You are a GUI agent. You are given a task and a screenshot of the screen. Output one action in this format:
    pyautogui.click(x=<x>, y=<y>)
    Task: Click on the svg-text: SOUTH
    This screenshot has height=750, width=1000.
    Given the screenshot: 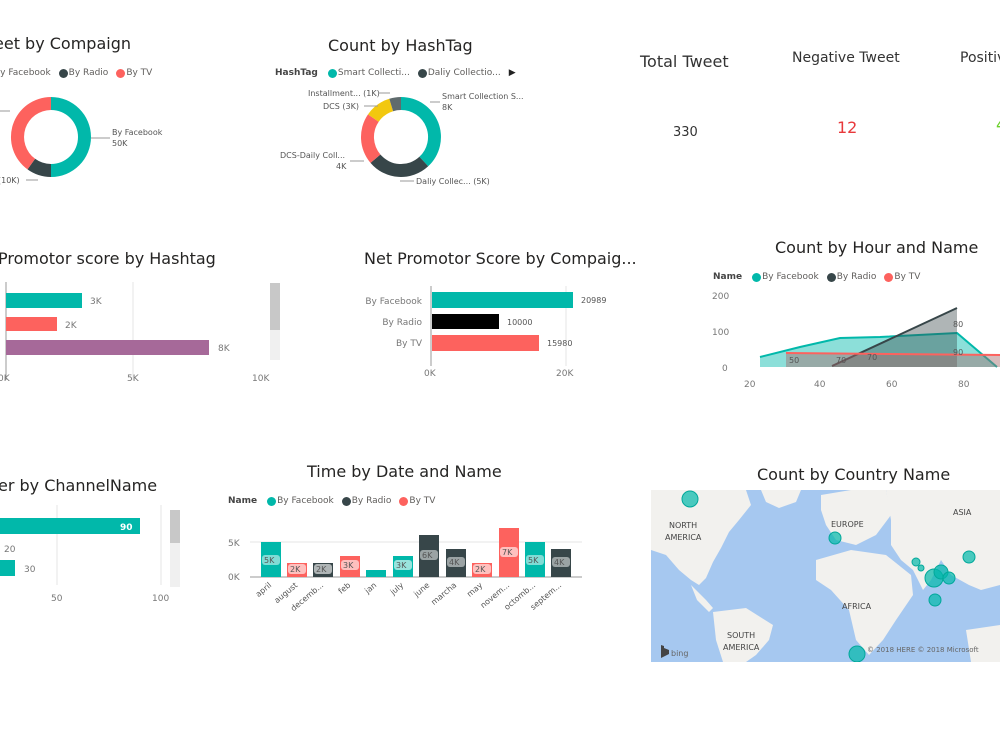 What is the action you would take?
    pyautogui.click(x=741, y=635)
    